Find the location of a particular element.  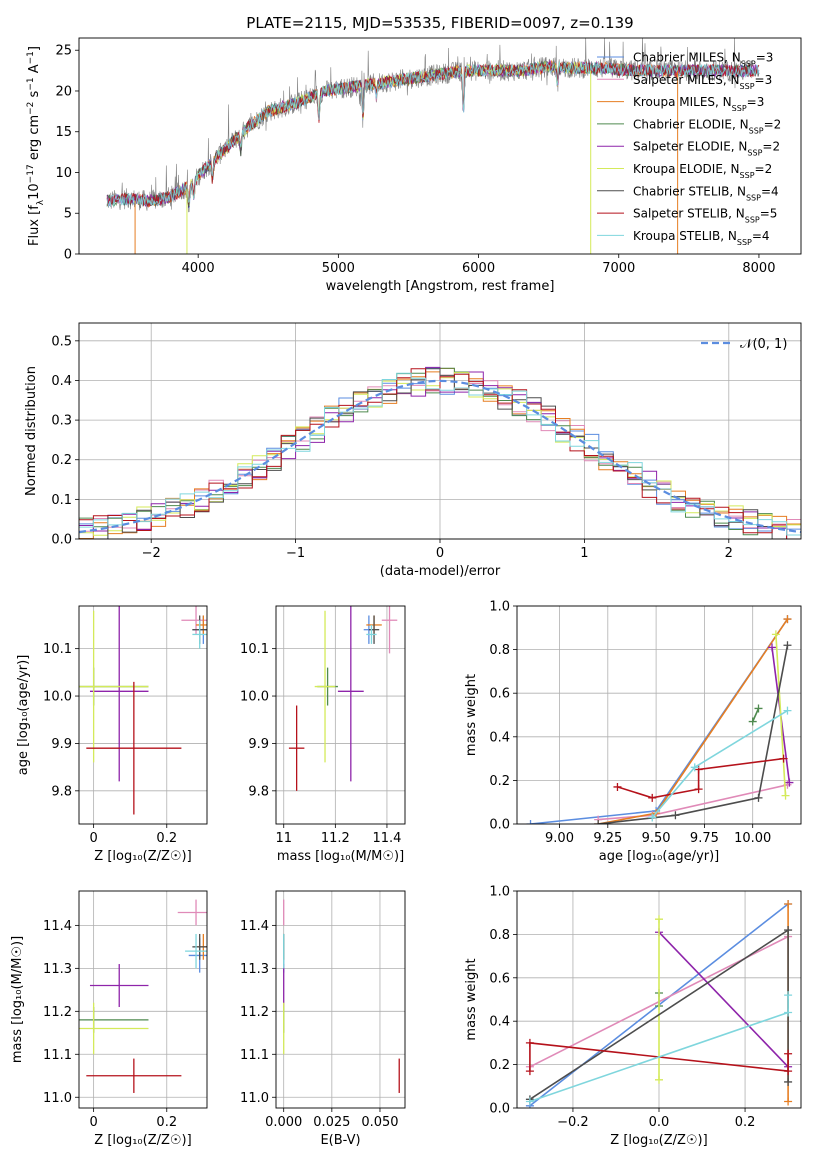

x-axis-label: age [log₁₀(age/yr)] is located at coordinates (659, 856).